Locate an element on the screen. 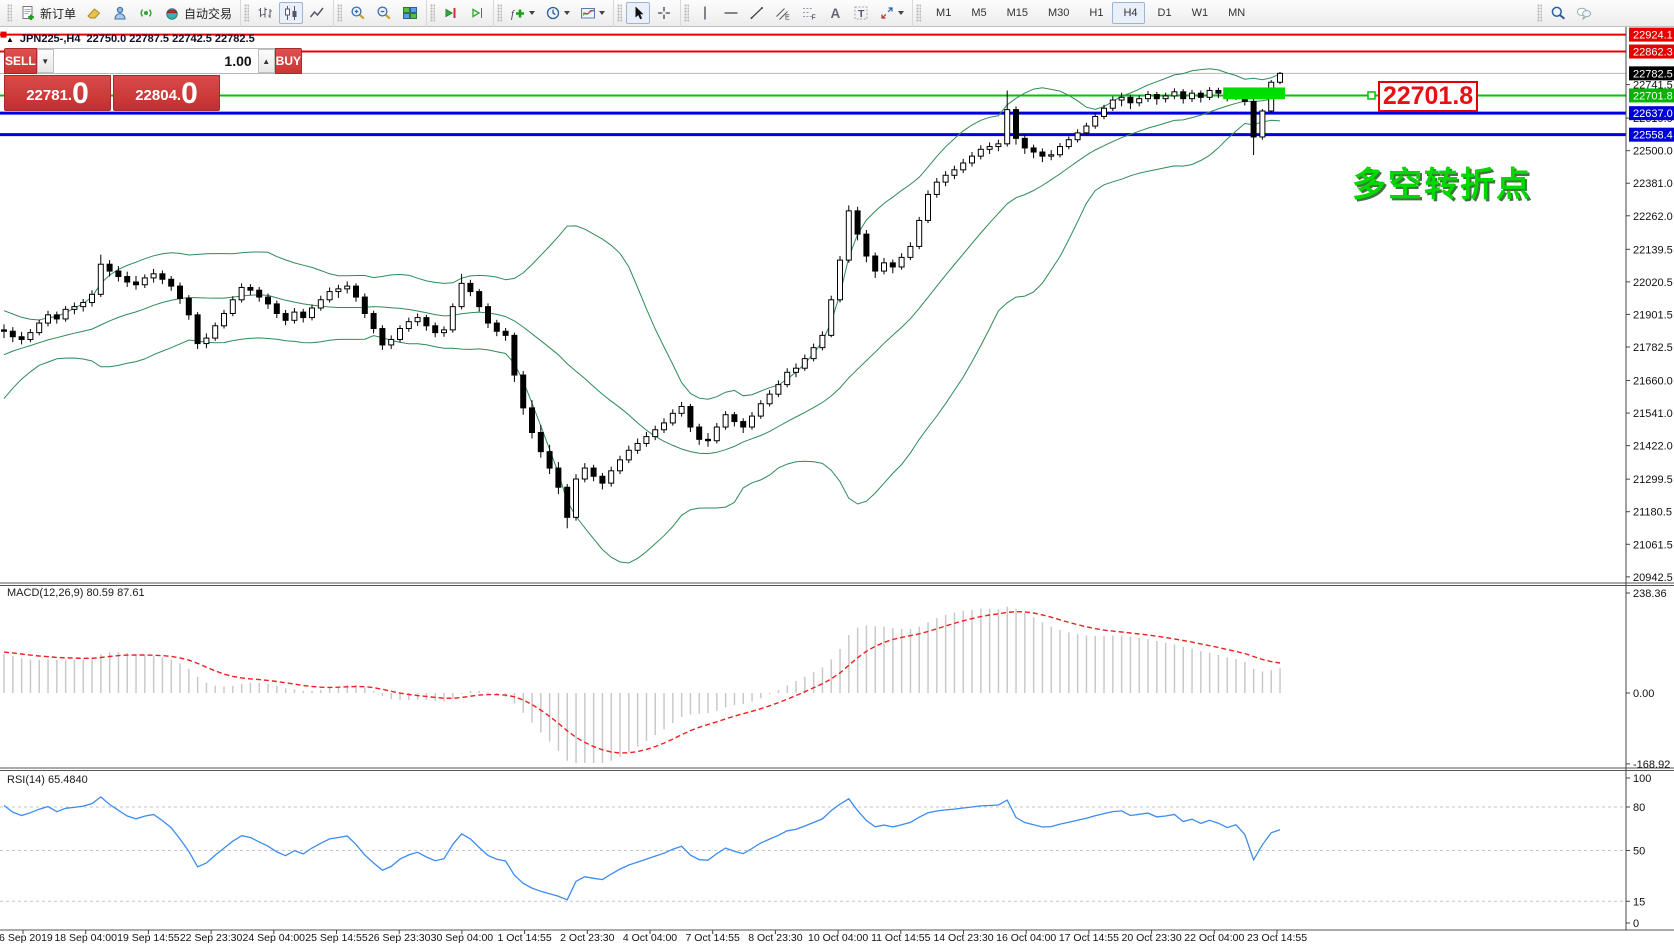  tf-h1: H1 is located at coordinates (1094, 13).